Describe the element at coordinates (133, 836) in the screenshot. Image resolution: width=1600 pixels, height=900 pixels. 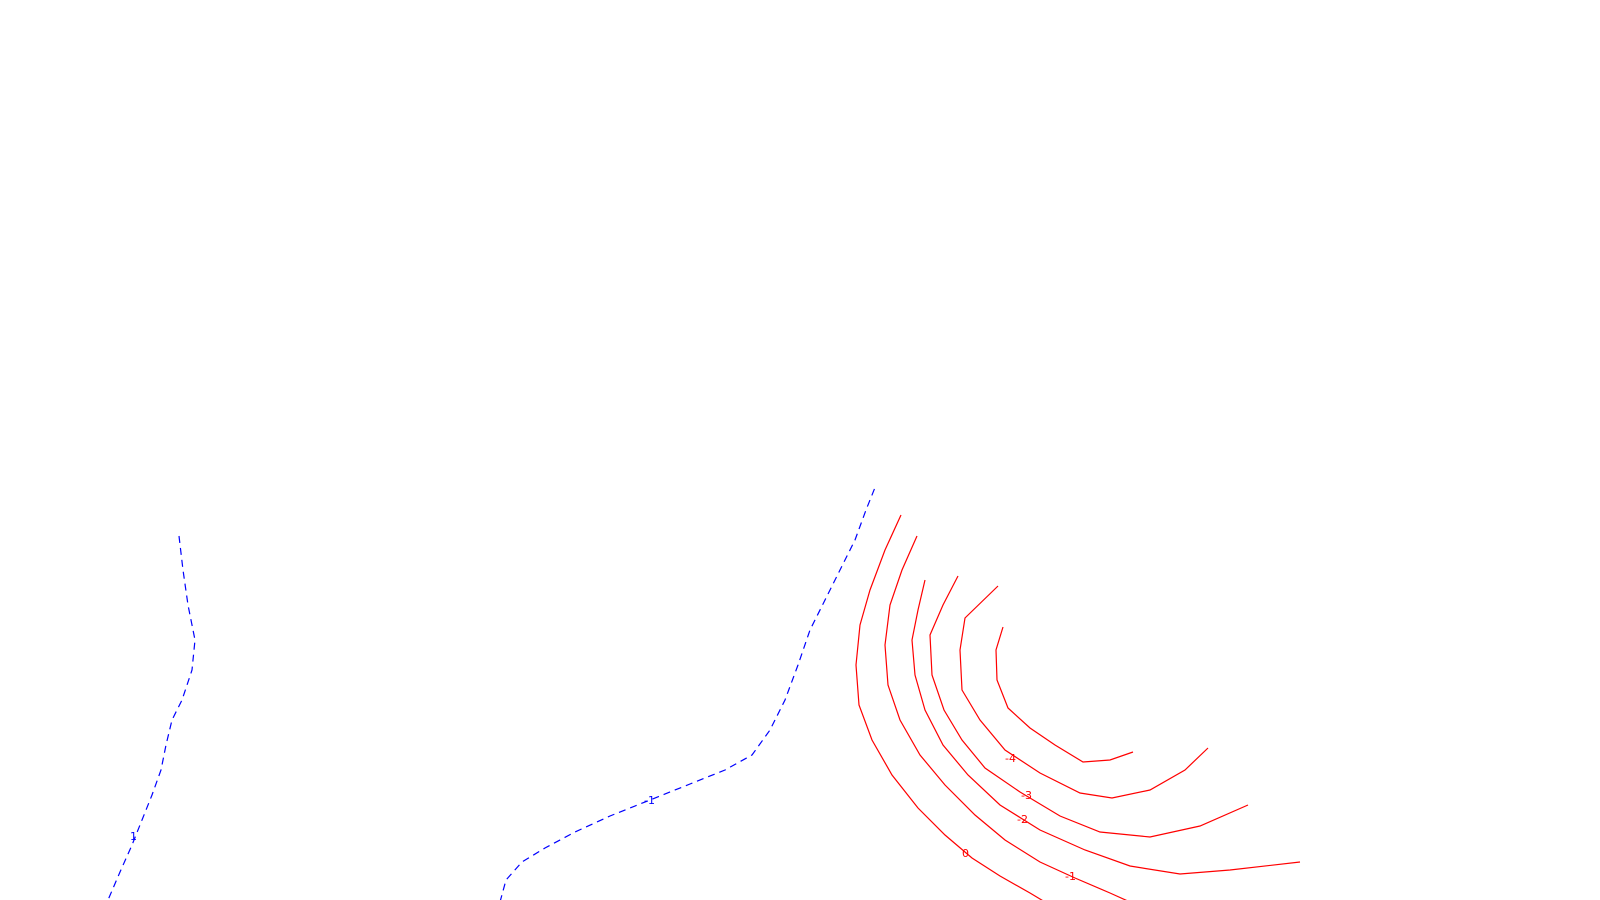
I see `label-blue-left: 1` at that location.